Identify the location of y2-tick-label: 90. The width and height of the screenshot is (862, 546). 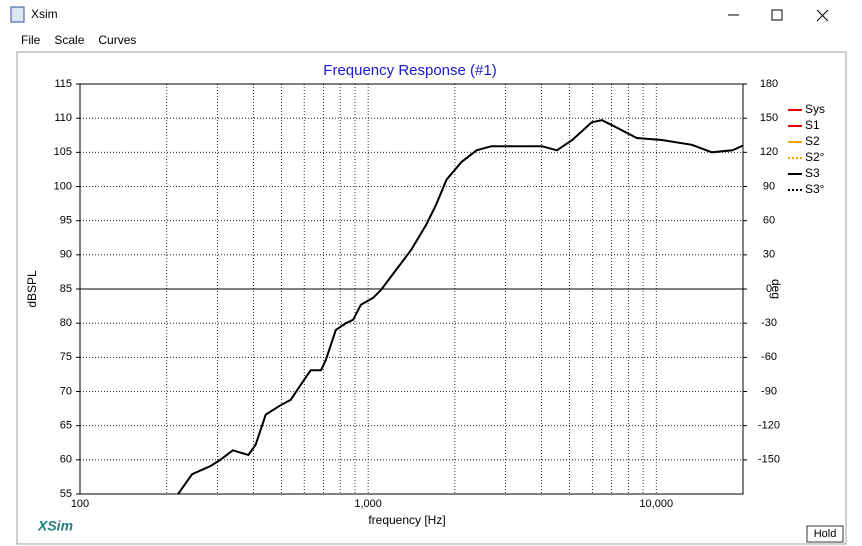
(769, 186).